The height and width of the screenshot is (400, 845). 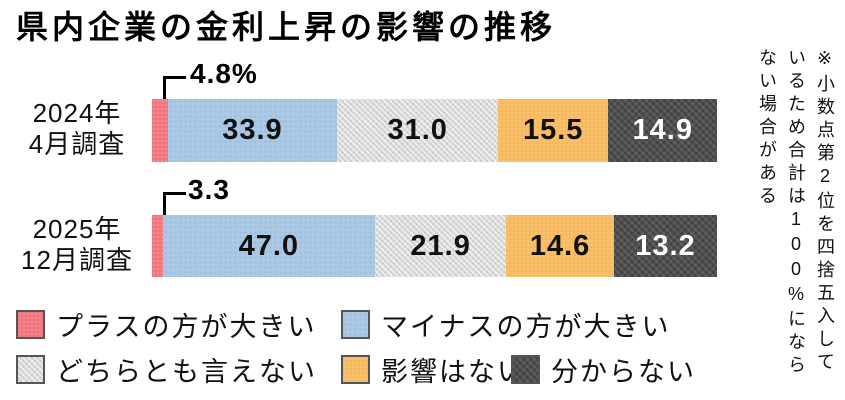 I want to click on bar-segment-unknown: 13.2, so click(x=665, y=246).